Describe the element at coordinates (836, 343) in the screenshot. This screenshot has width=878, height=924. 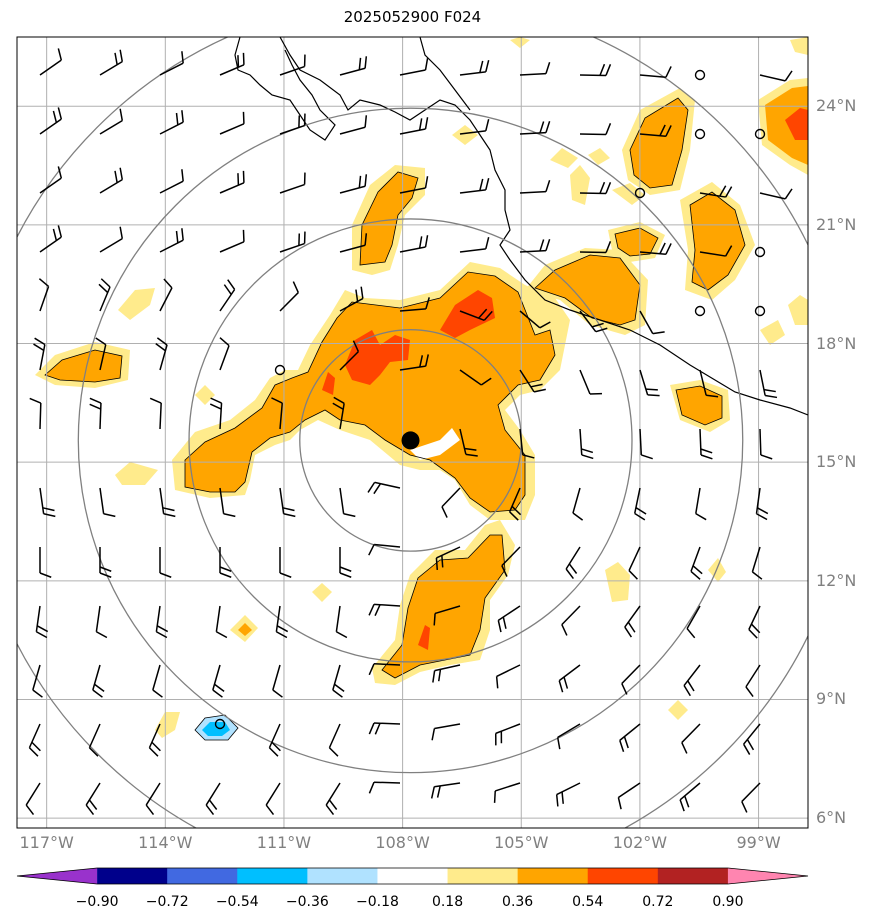
I see `lat-tick-label: 18°N` at that location.